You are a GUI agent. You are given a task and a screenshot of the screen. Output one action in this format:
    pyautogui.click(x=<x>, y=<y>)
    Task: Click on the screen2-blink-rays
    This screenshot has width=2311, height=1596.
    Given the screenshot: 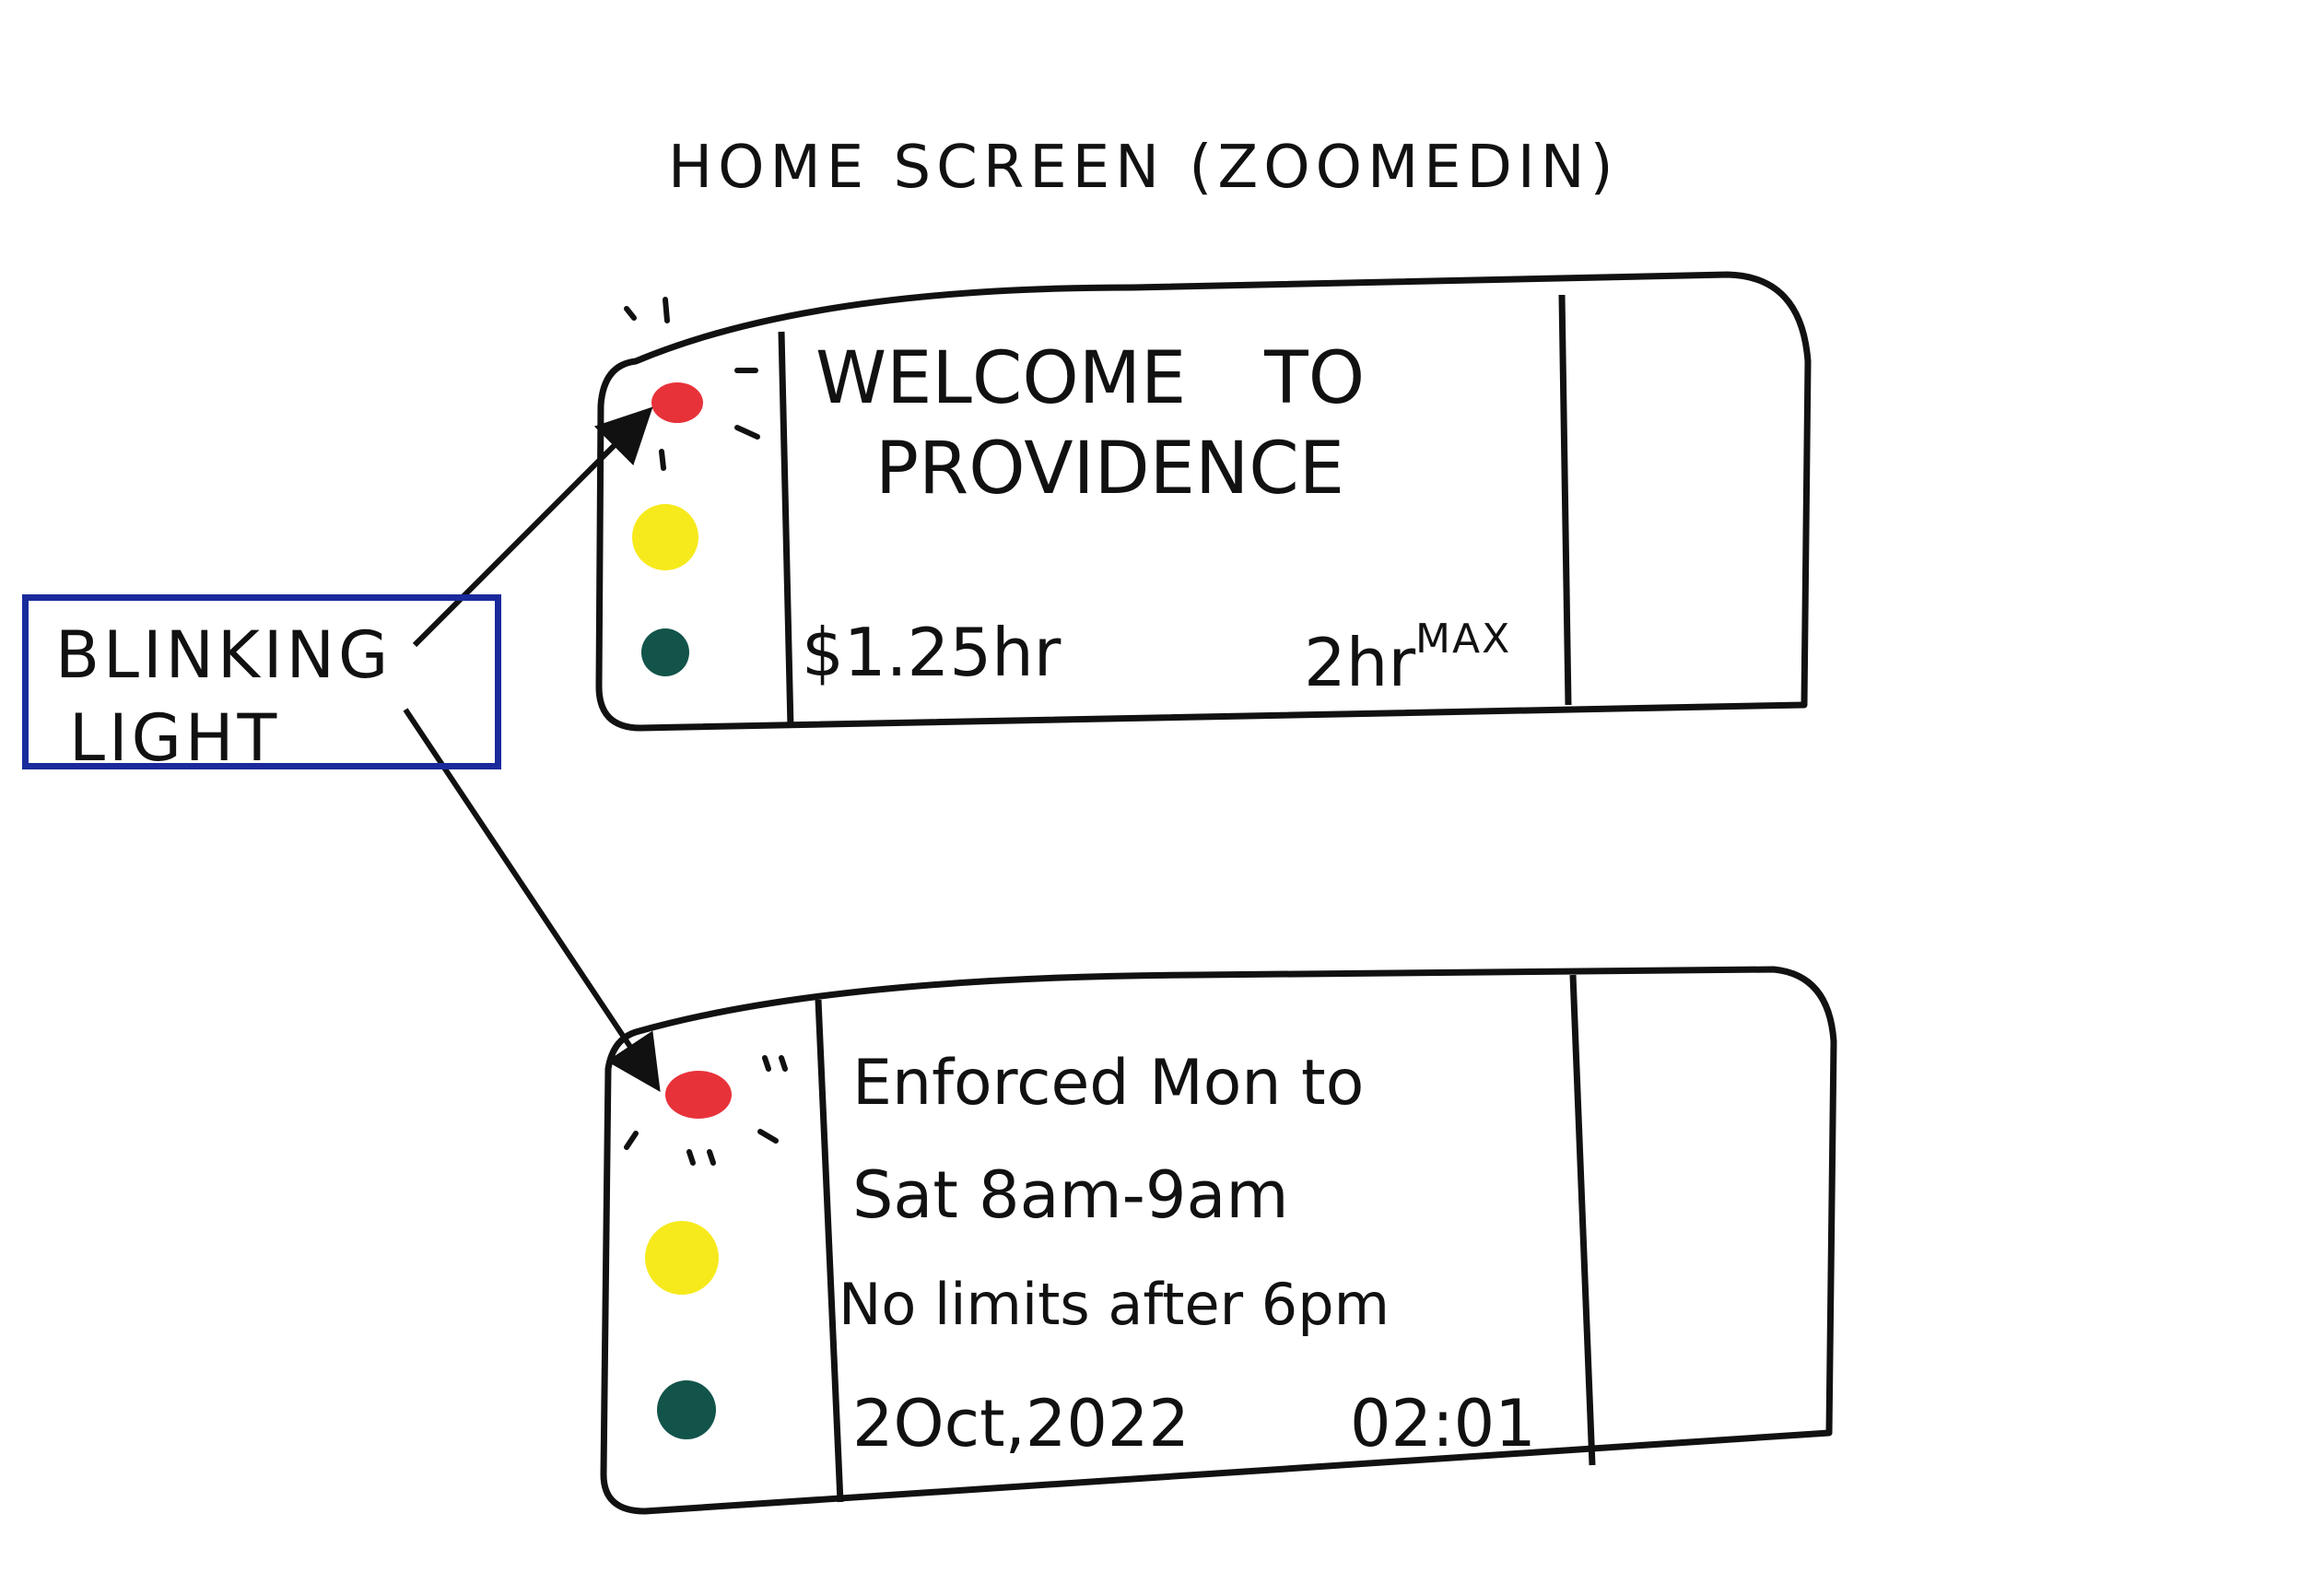 What is the action you would take?
    pyautogui.click(x=706, y=1102)
    